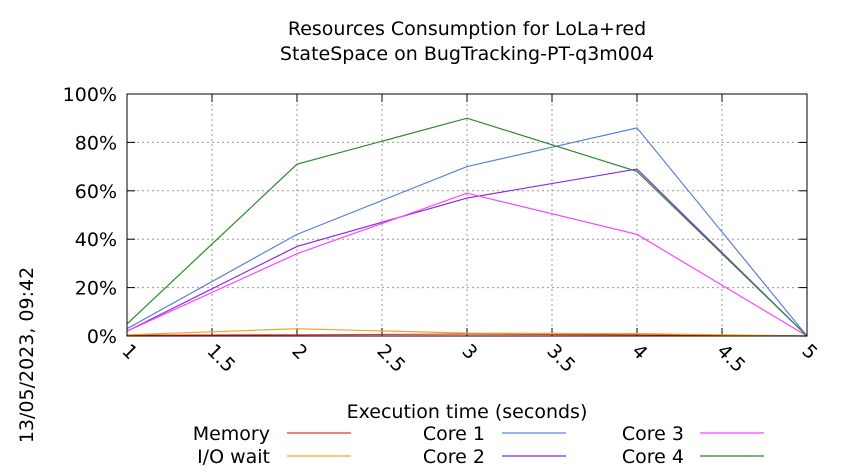 The height and width of the screenshot is (475, 850). I want to click on x-axis-label: Execution time (seconds), so click(467, 412).